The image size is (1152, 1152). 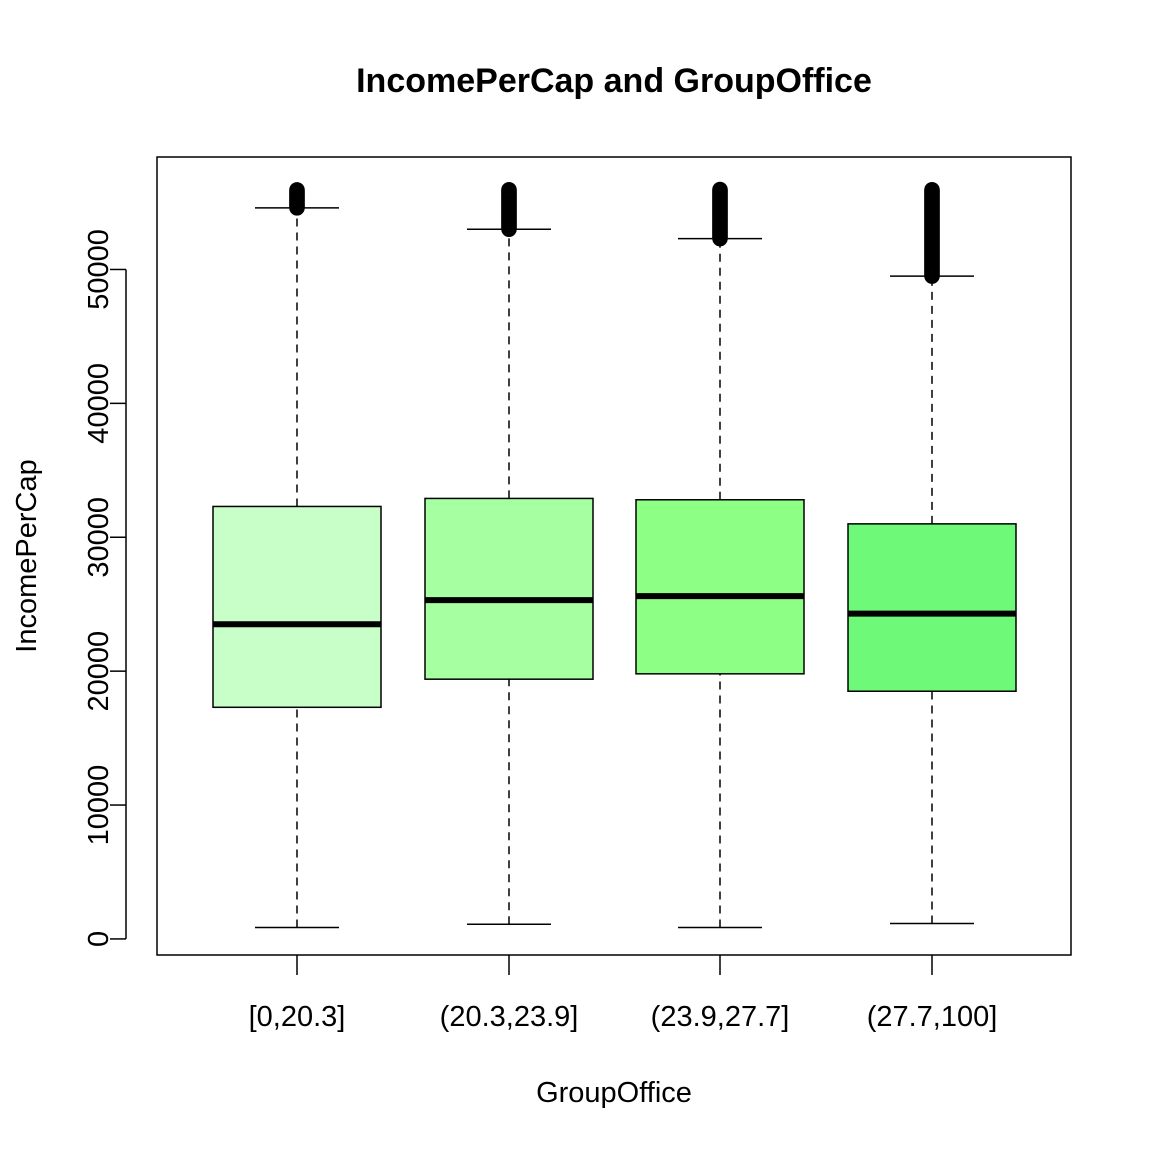 What do you see at coordinates (105, 588) in the screenshot?
I see `y-axis: 0 10000 20000 30000 40000 50000` at bounding box center [105, 588].